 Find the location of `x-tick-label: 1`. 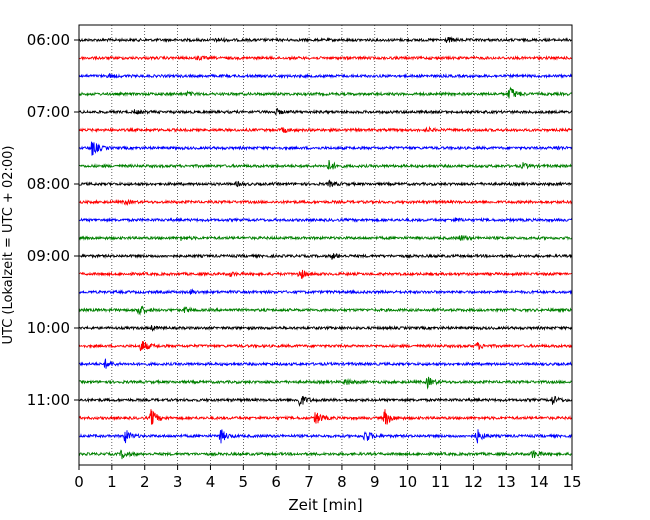

x-tick-label: 1 is located at coordinates (112, 482).